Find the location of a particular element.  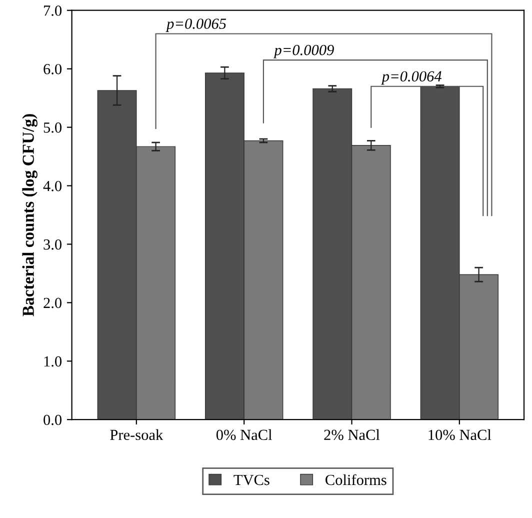

x-tick-label: 10% NaCl is located at coordinates (460, 434).